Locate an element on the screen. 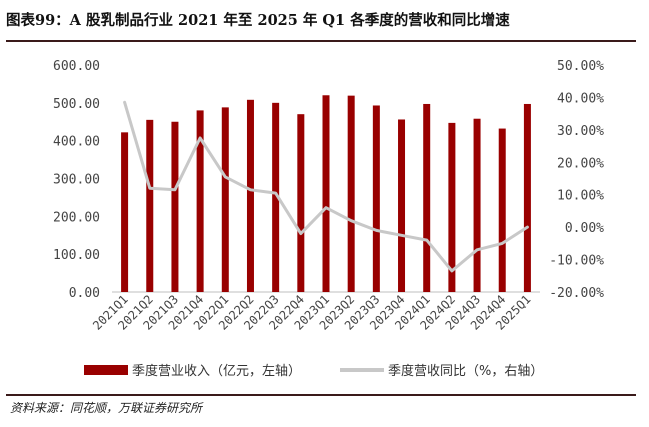 This screenshot has height=427, width=649. left-axis: 0.00 100.00 200.00 300.00 400.00 500.00 600.00 is located at coordinates (76, 180).